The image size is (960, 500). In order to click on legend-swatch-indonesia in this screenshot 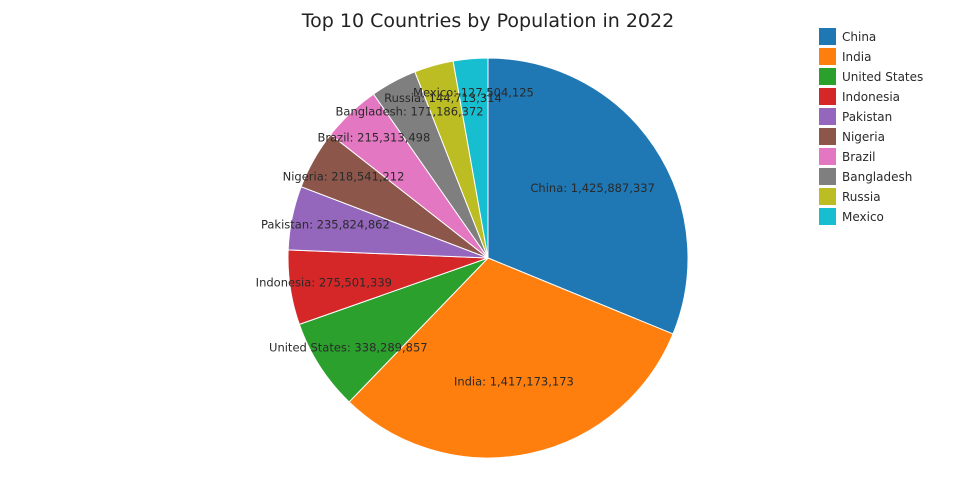, I will do `click(827, 96)`.